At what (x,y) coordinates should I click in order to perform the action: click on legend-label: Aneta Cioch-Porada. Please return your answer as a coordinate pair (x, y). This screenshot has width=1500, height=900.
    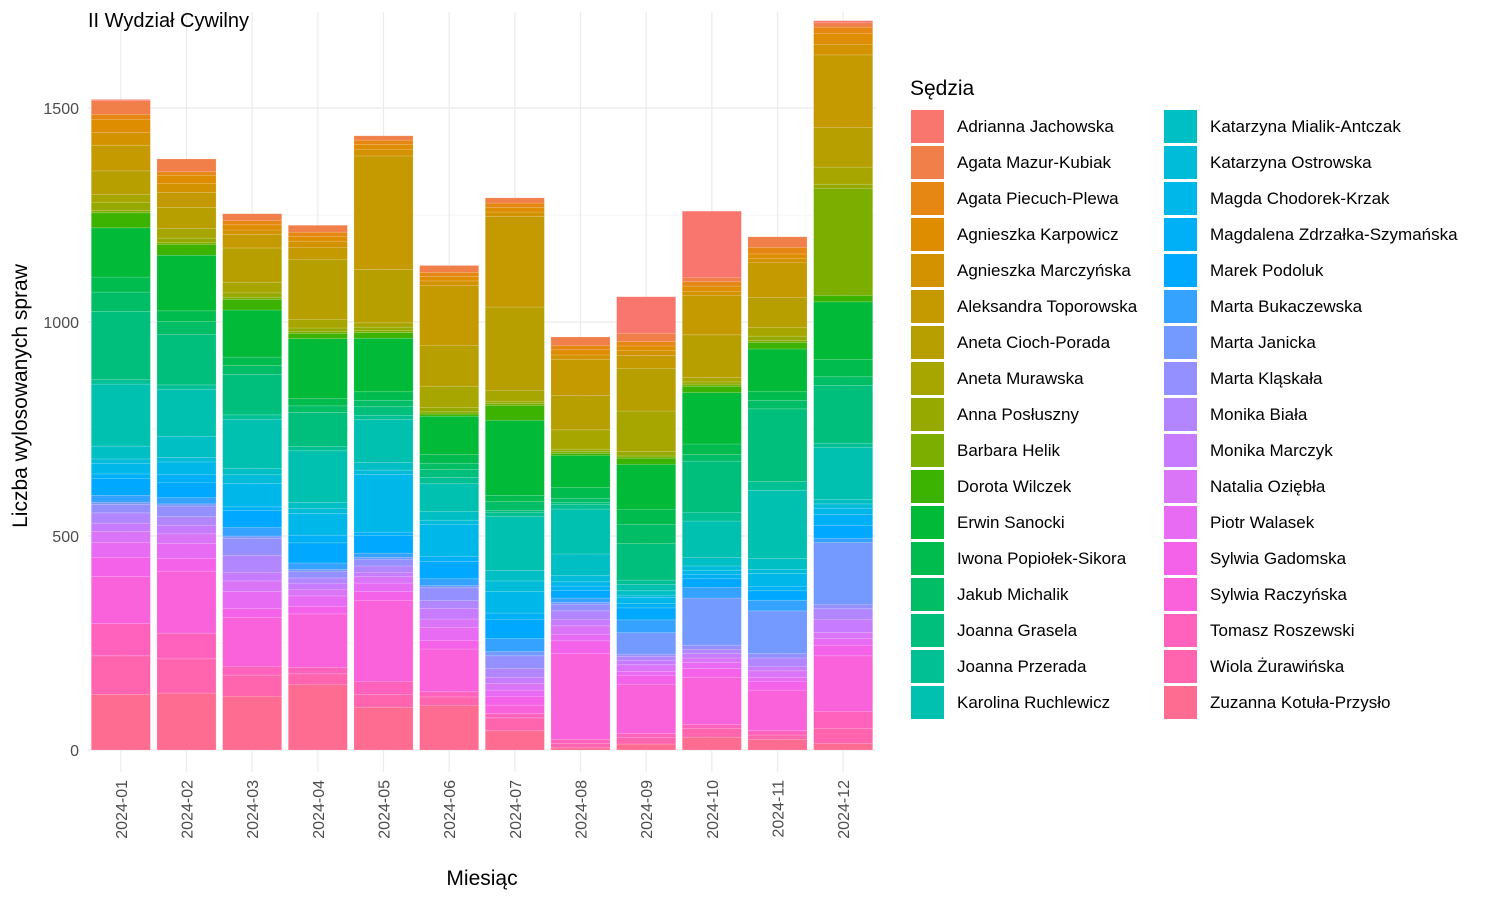
    Looking at the image, I should click on (1034, 342).